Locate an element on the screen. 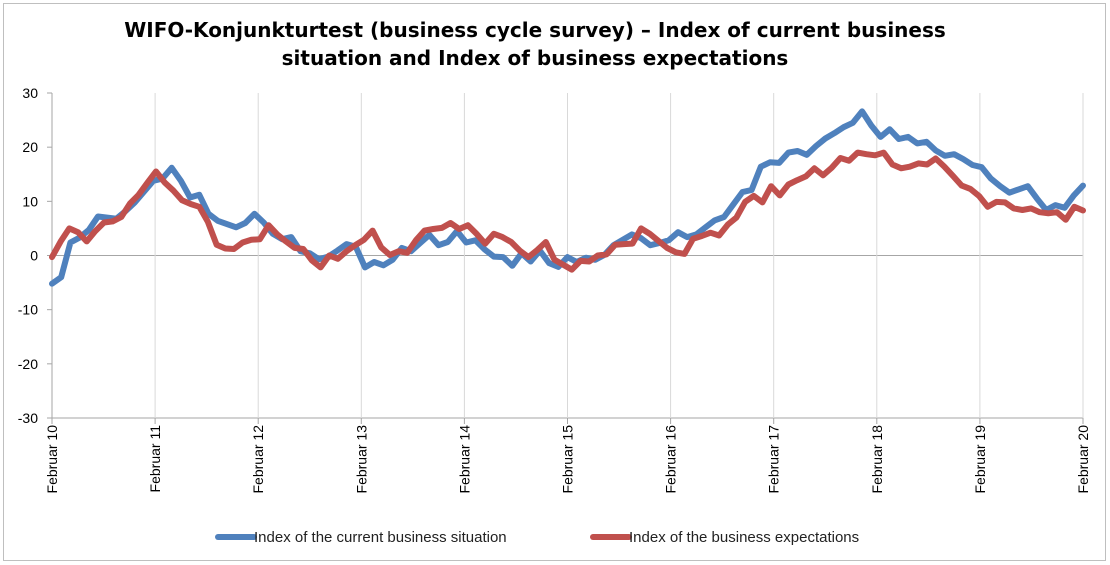 The height and width of the screenshot is (565, 1110). x-tick-label: Februar 17 is located at coordinates (774, 459).